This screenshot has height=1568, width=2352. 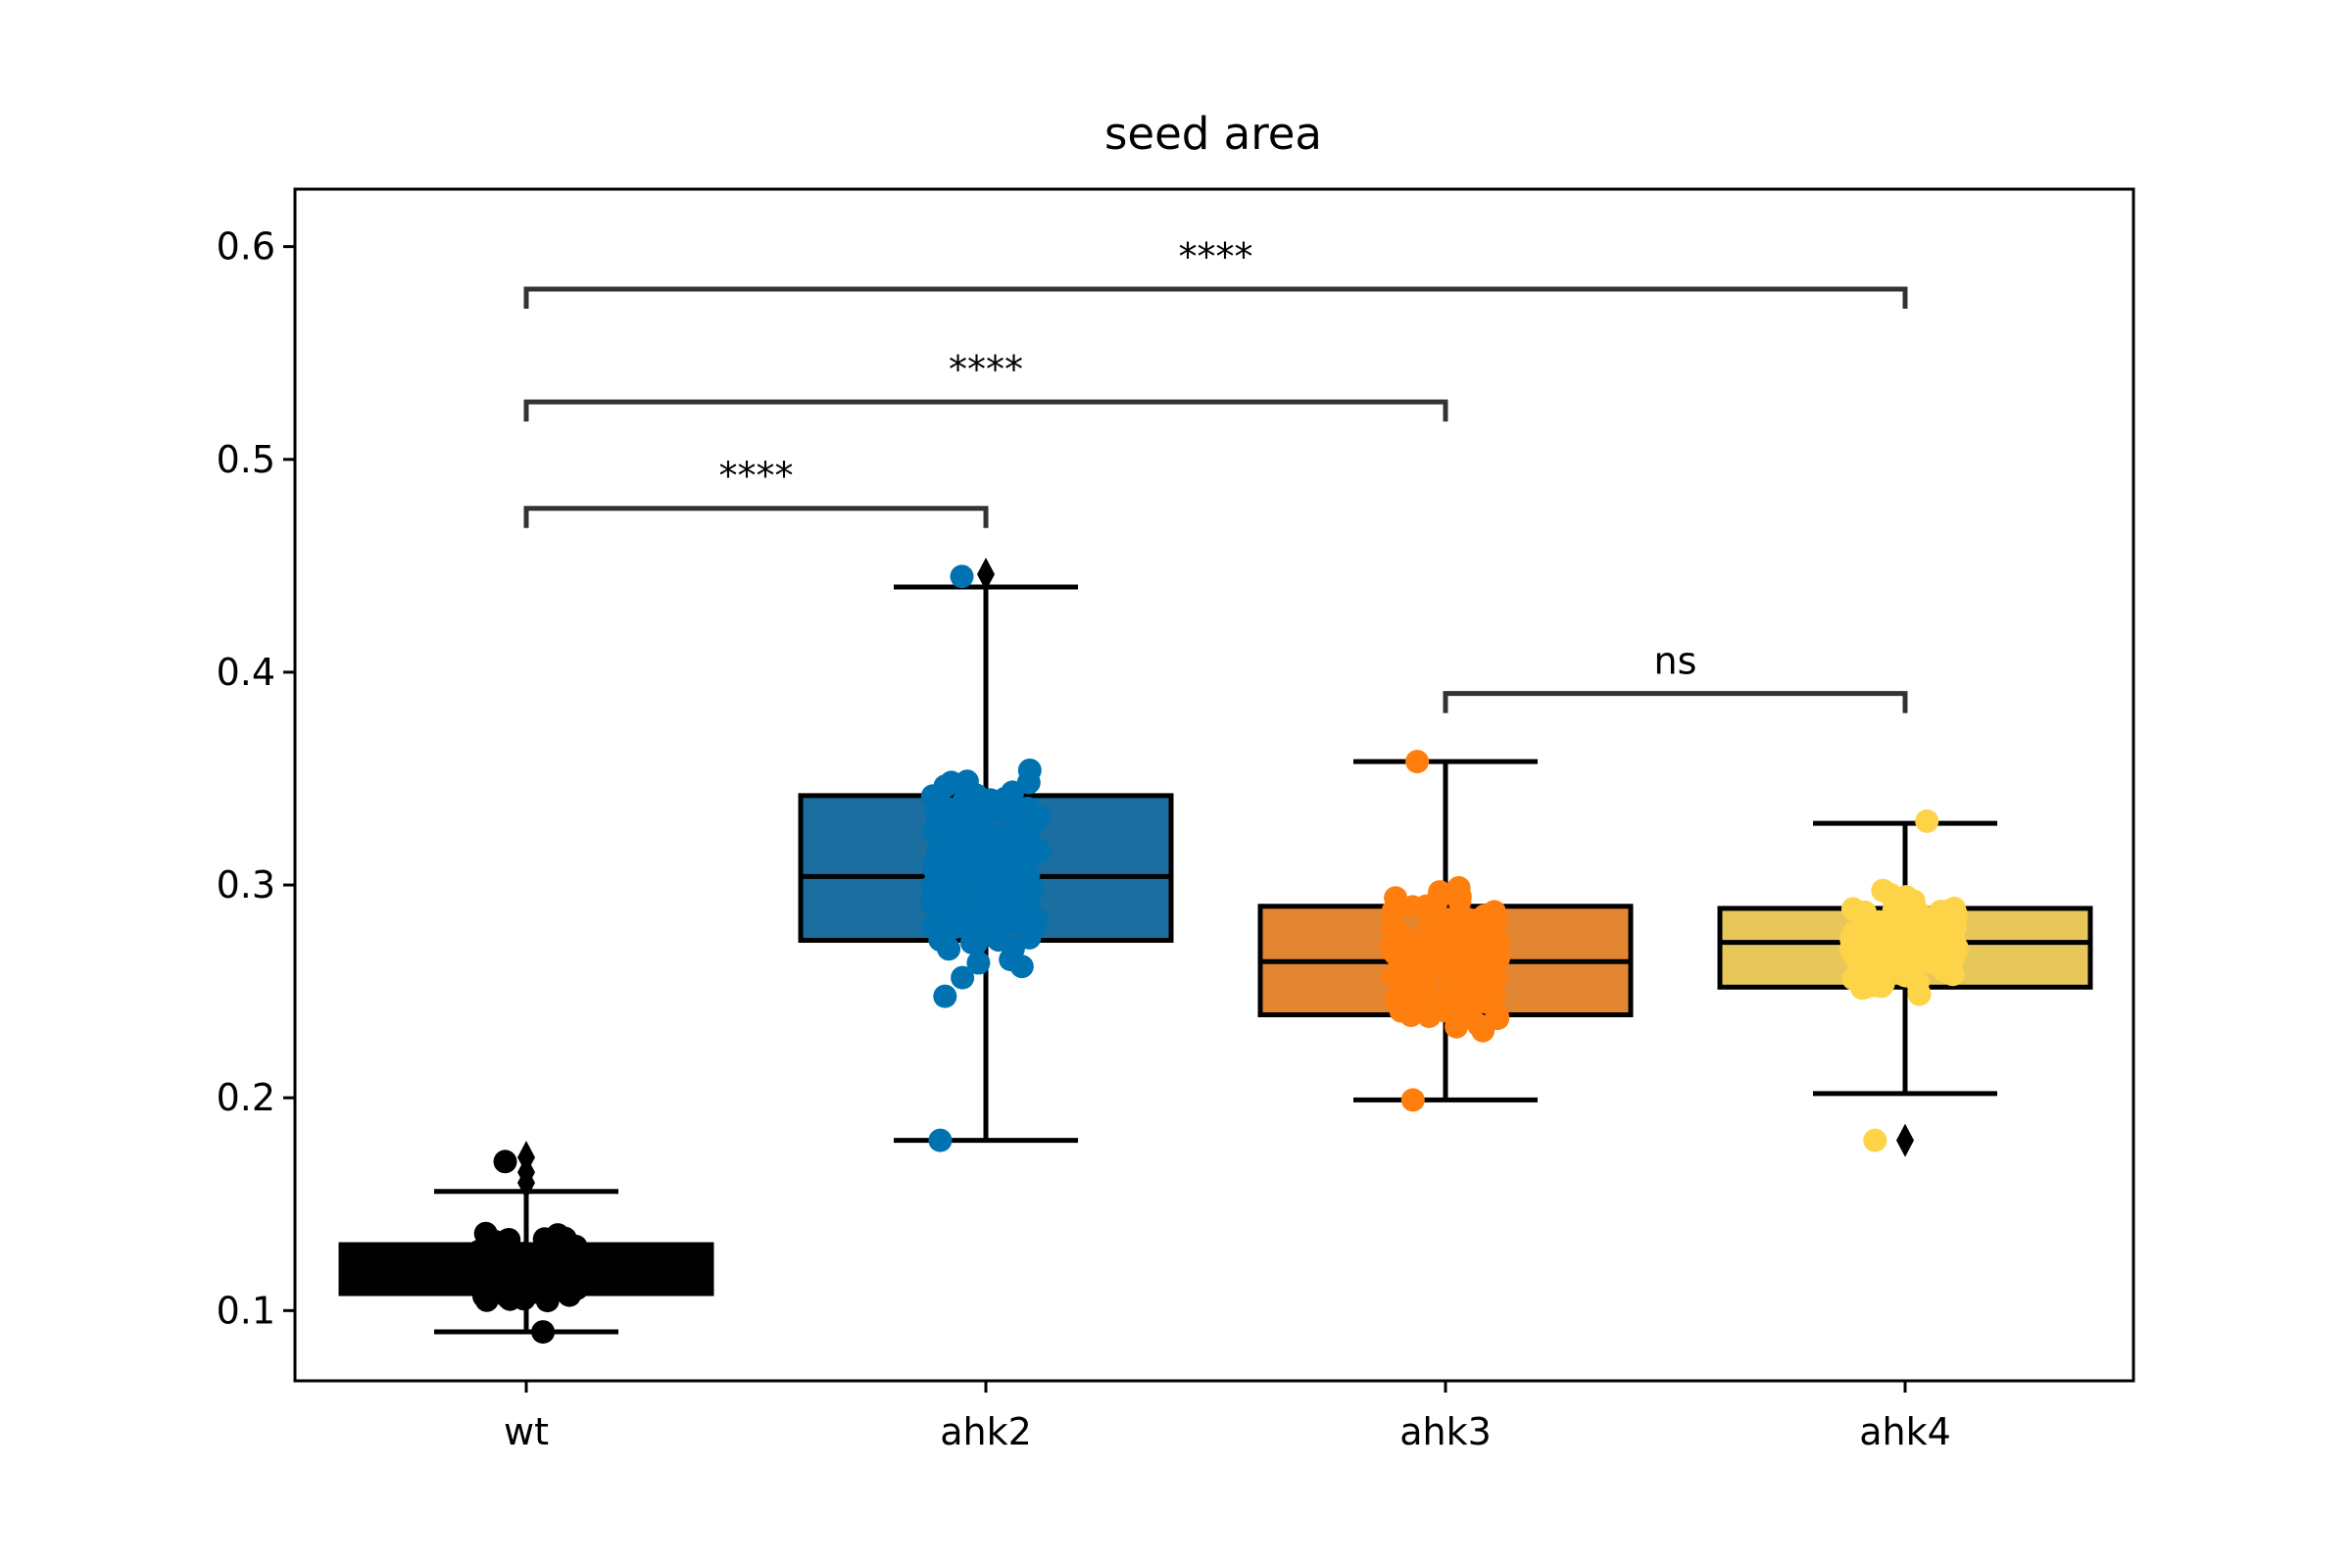 I want to click on significance-label: ns, so click(x=1675, y=661).